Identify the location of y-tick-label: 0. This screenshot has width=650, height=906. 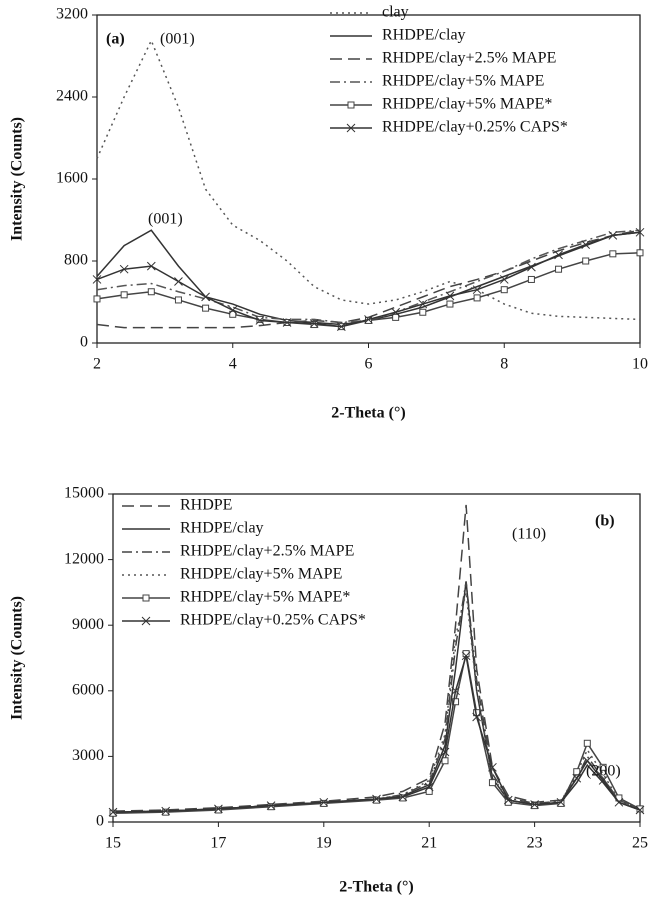
(84, 342).